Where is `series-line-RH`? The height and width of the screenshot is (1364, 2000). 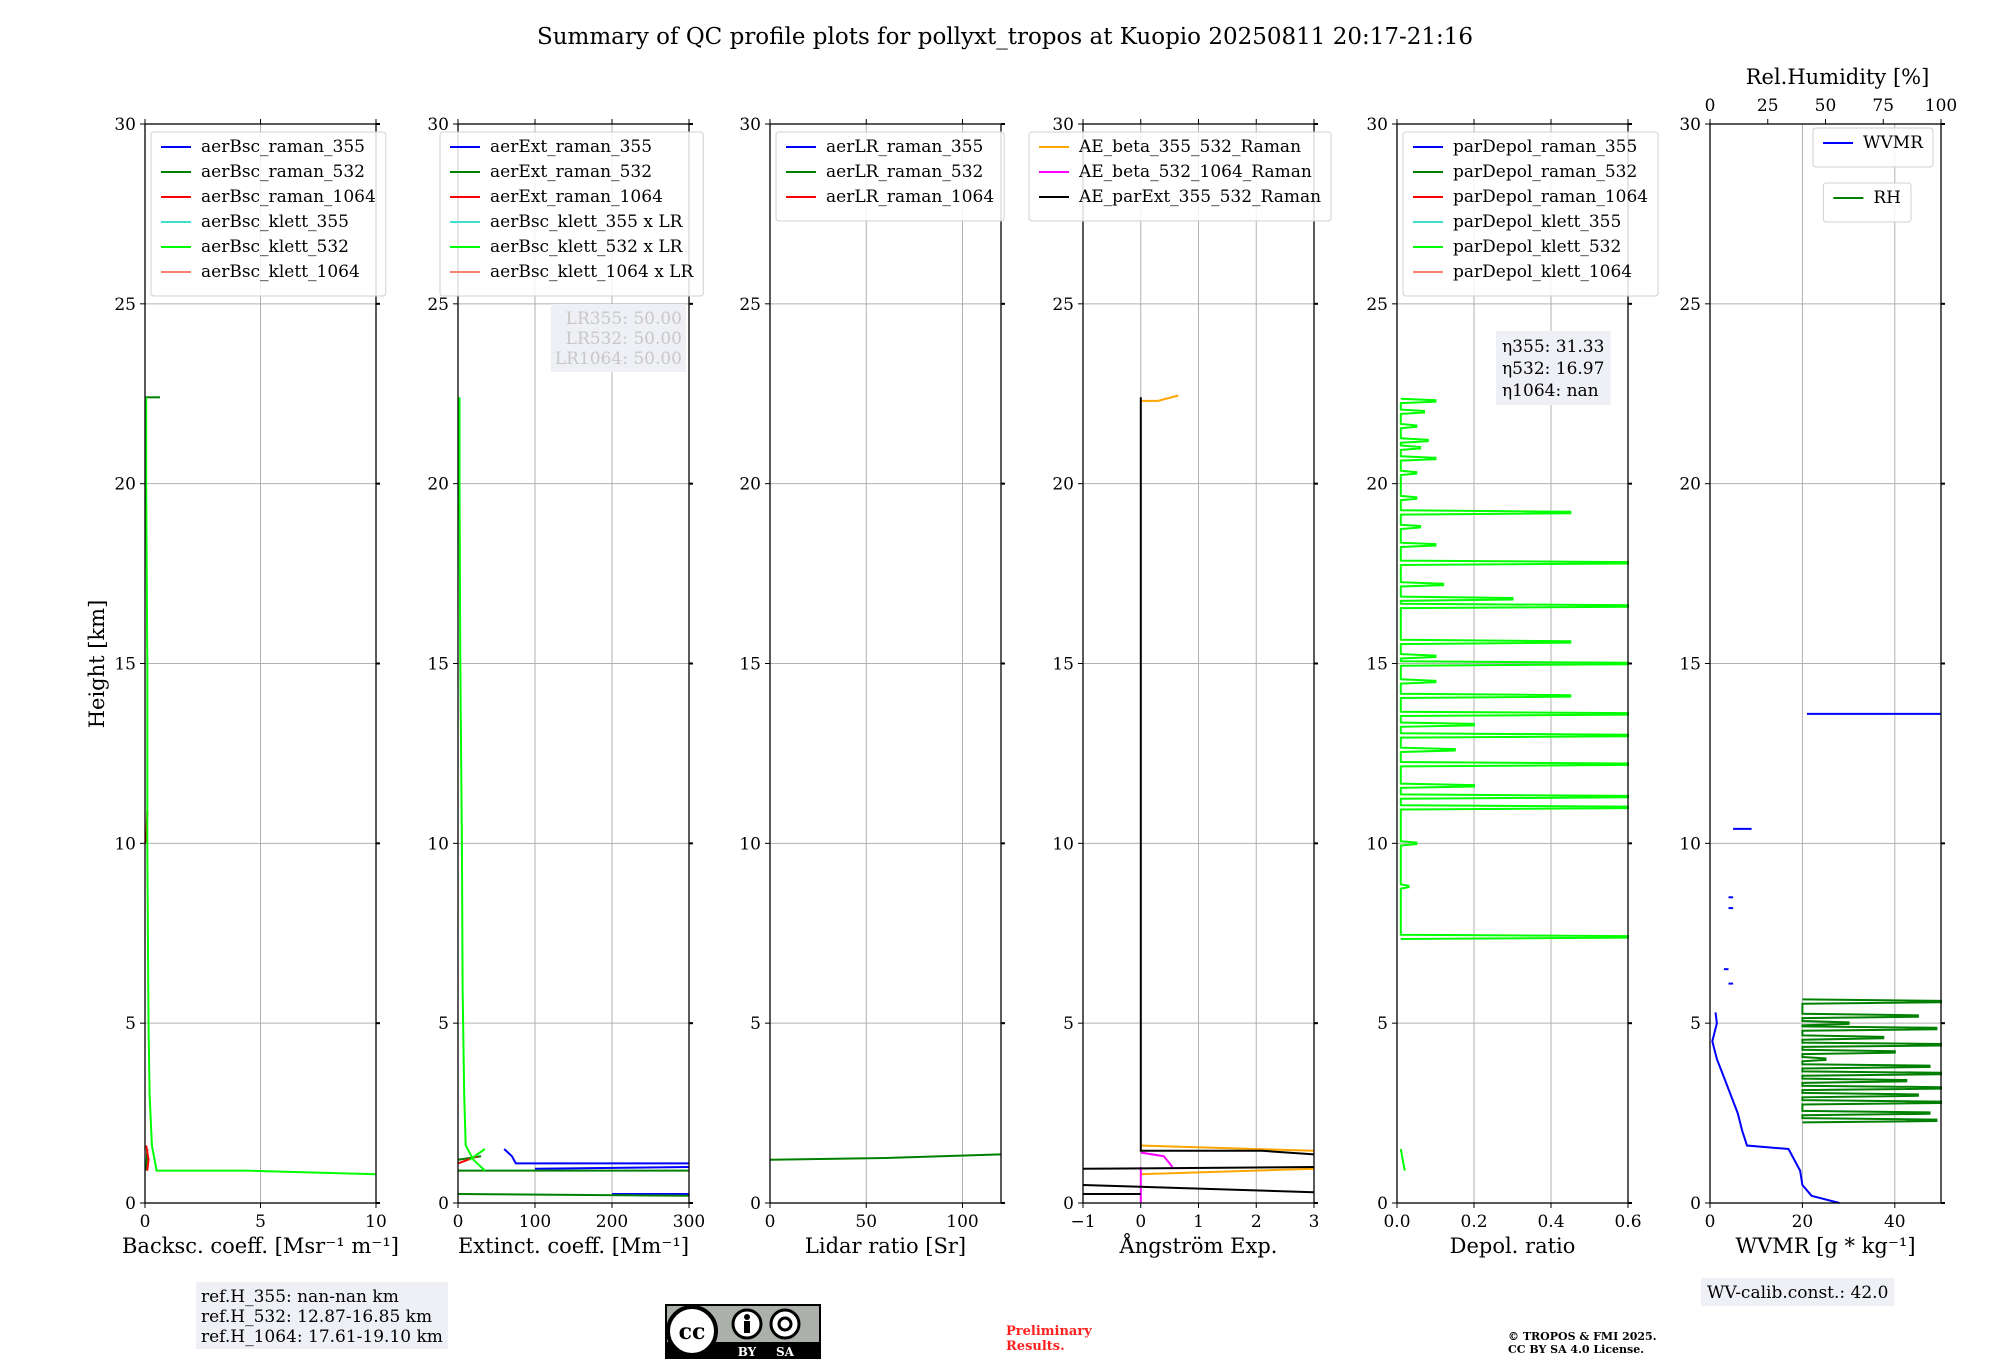 series-line-RH is located at coordinates (1871, 1061).